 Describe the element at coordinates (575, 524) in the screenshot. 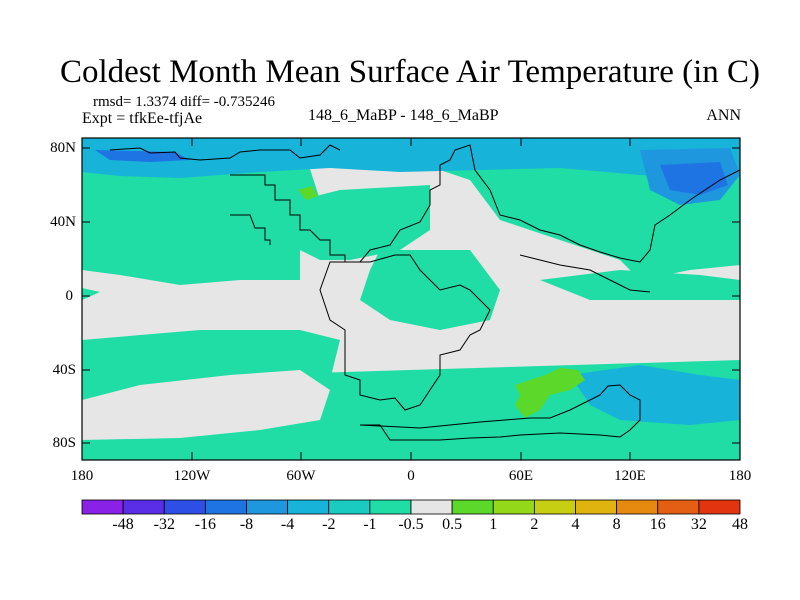

I see `colorbar-label: 4` at that location.